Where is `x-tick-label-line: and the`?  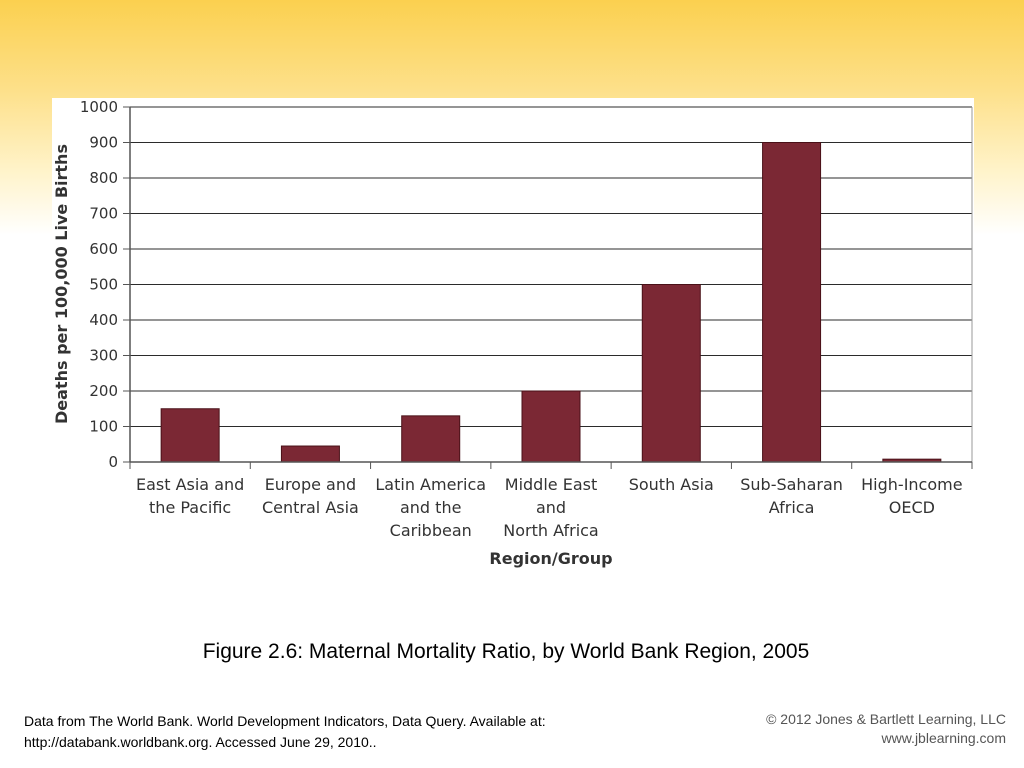
x-tick-label-line: and the is located at coordinates (430, 507).